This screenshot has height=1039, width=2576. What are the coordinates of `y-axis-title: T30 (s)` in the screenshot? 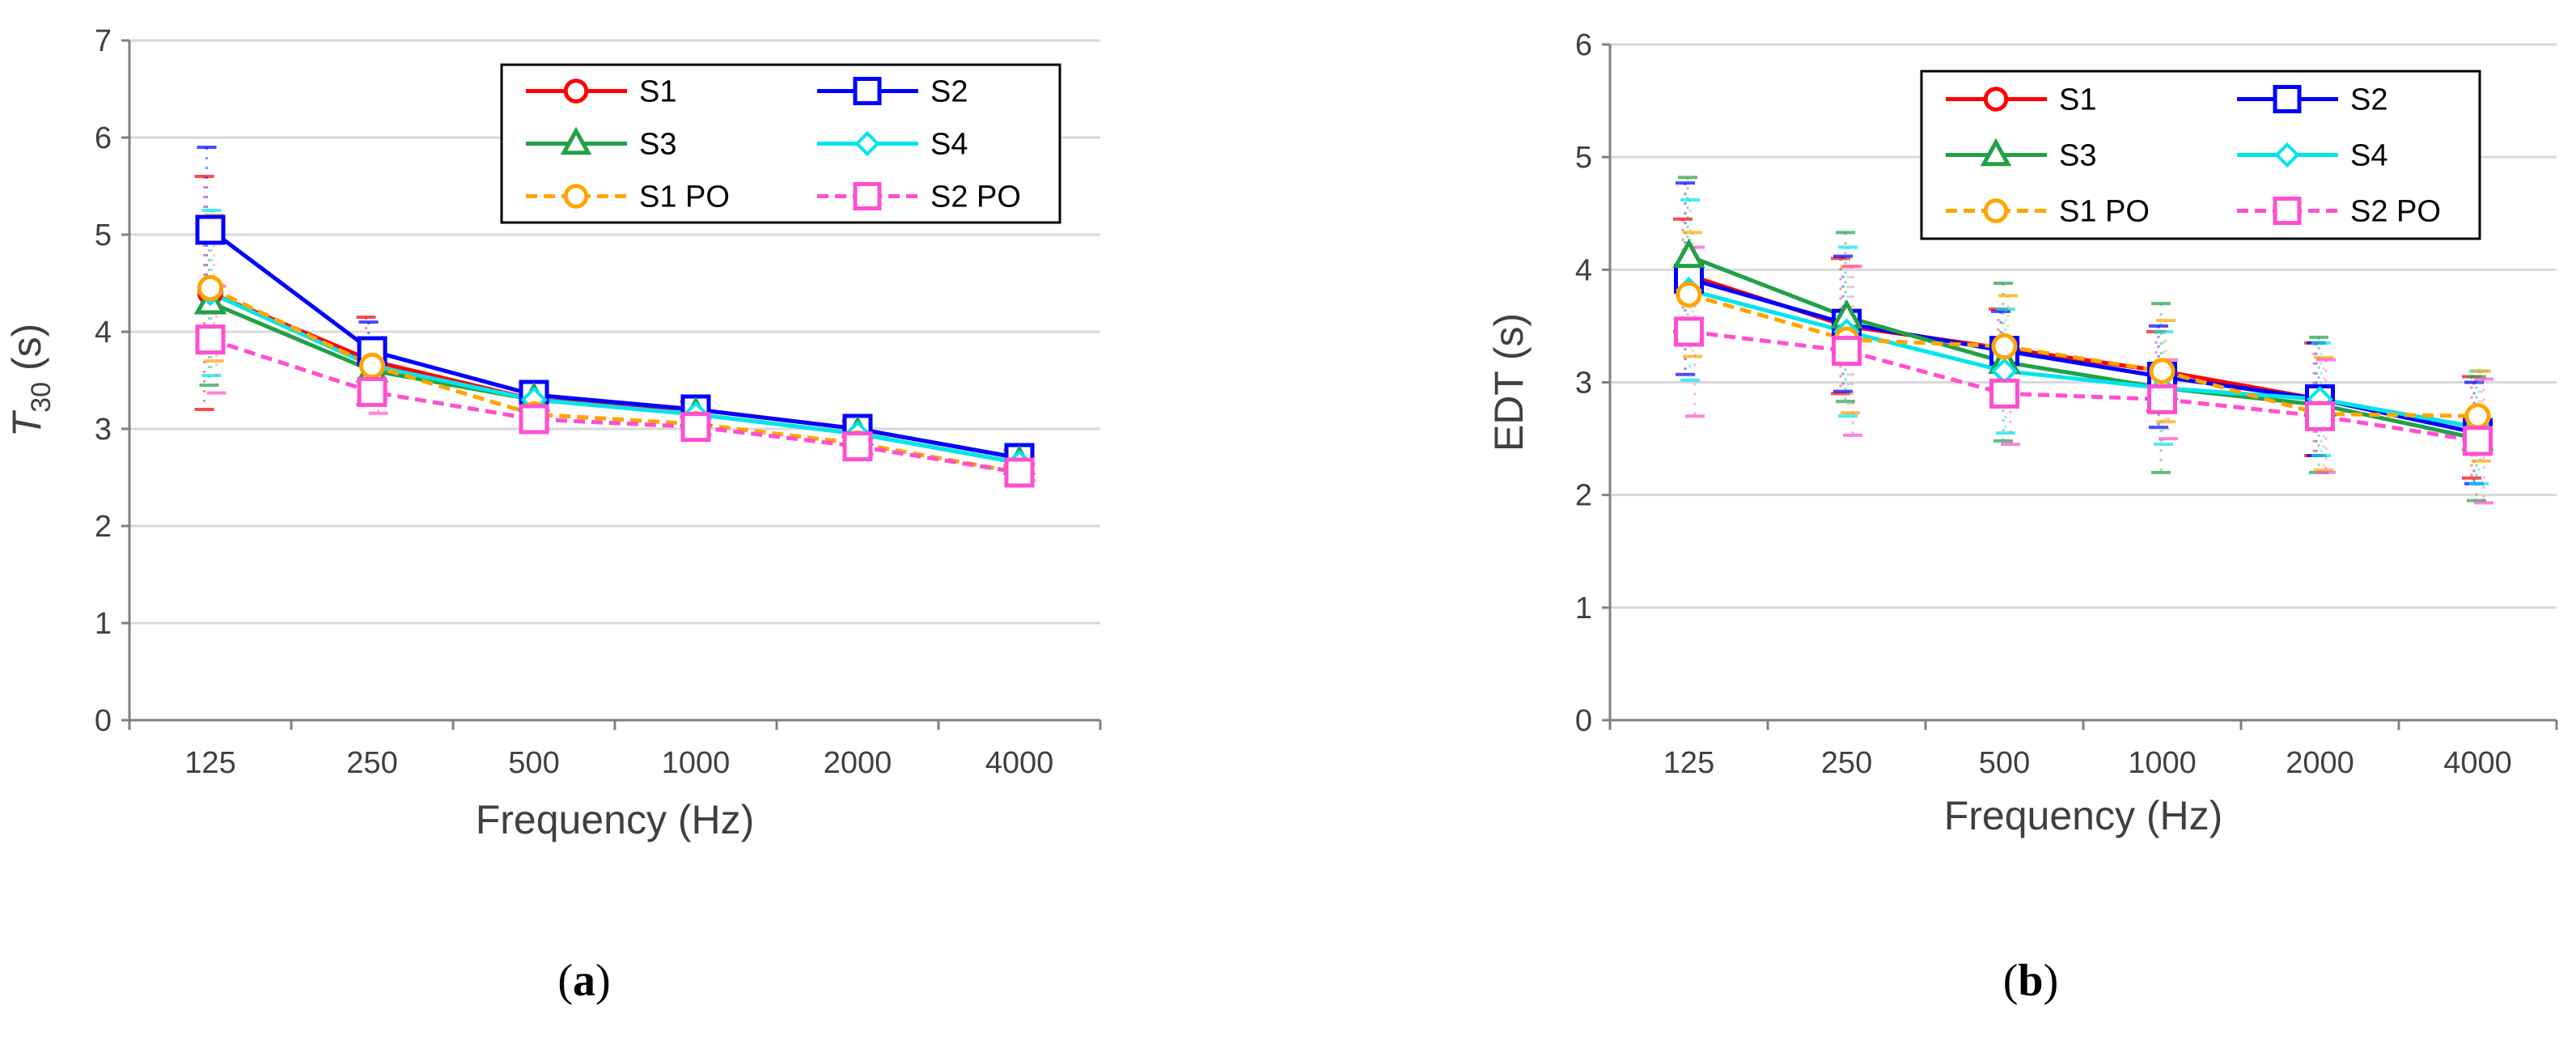 It's located at (30, 381).